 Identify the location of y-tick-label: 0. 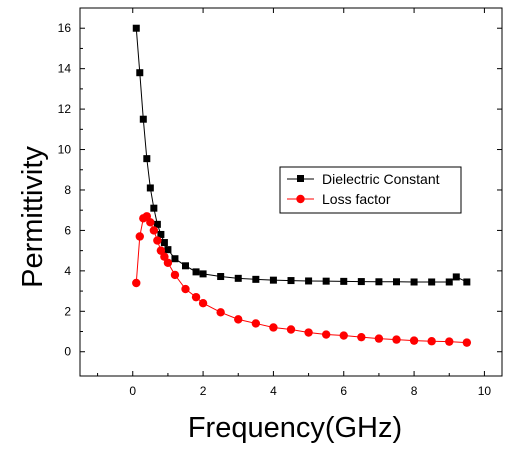
(67, 352).